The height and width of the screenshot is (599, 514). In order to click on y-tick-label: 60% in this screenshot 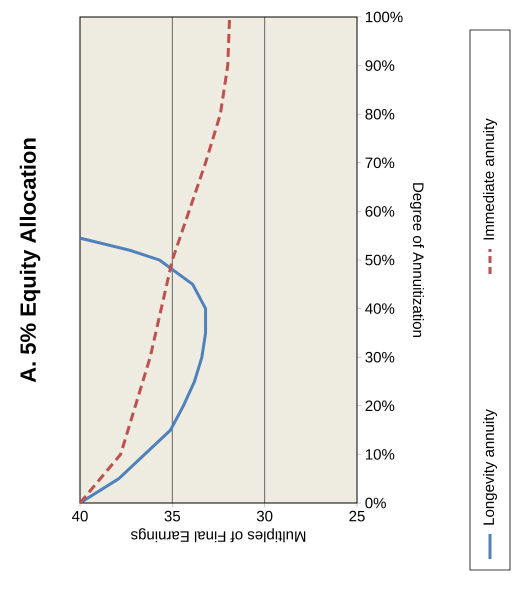, I will do `click(380, 211)`.